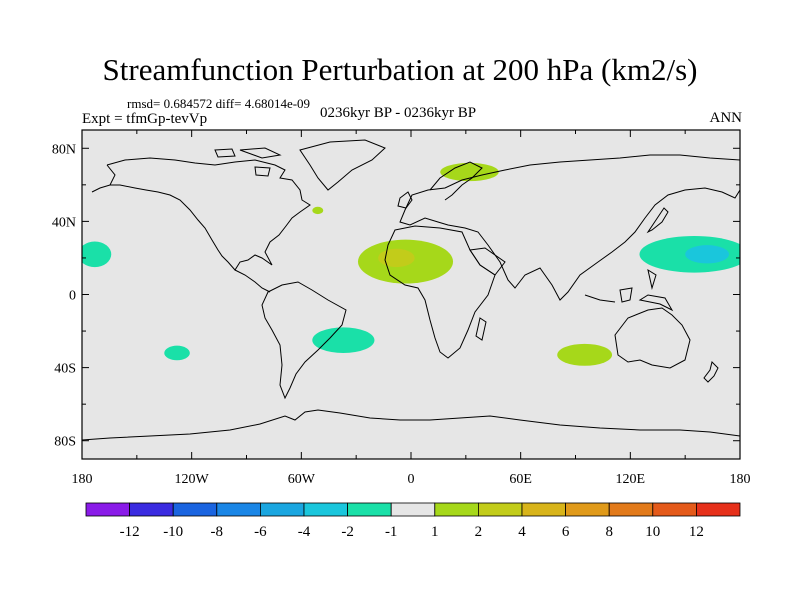  What do you see at coordinates (405, 200) in the screenshot?
I see `coastline-uk` at bounding box center [405, 200].